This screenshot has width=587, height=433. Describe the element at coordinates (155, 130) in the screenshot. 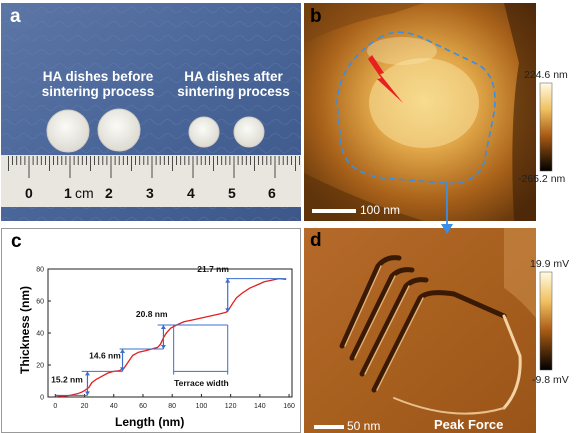

I see `ha-dishes` at that location.